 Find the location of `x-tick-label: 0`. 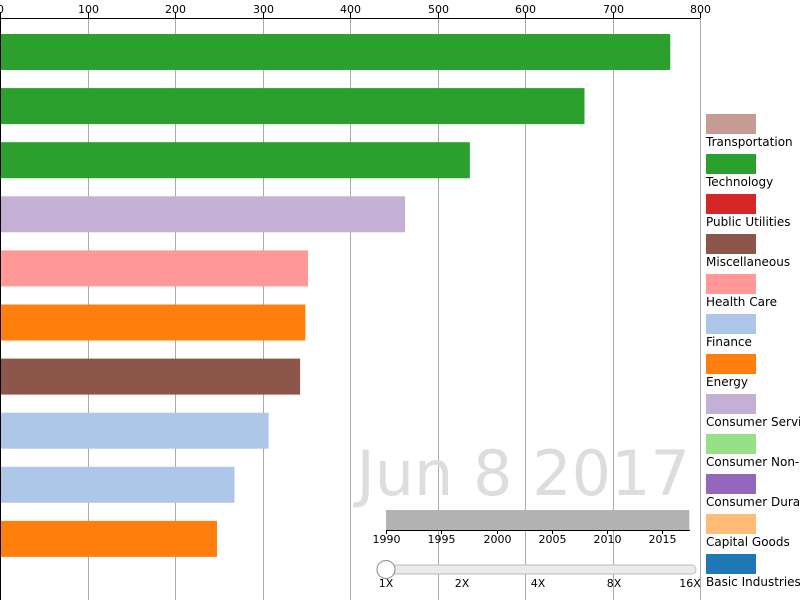

x-tick-label: 0 is located at coordinates (2, 9).